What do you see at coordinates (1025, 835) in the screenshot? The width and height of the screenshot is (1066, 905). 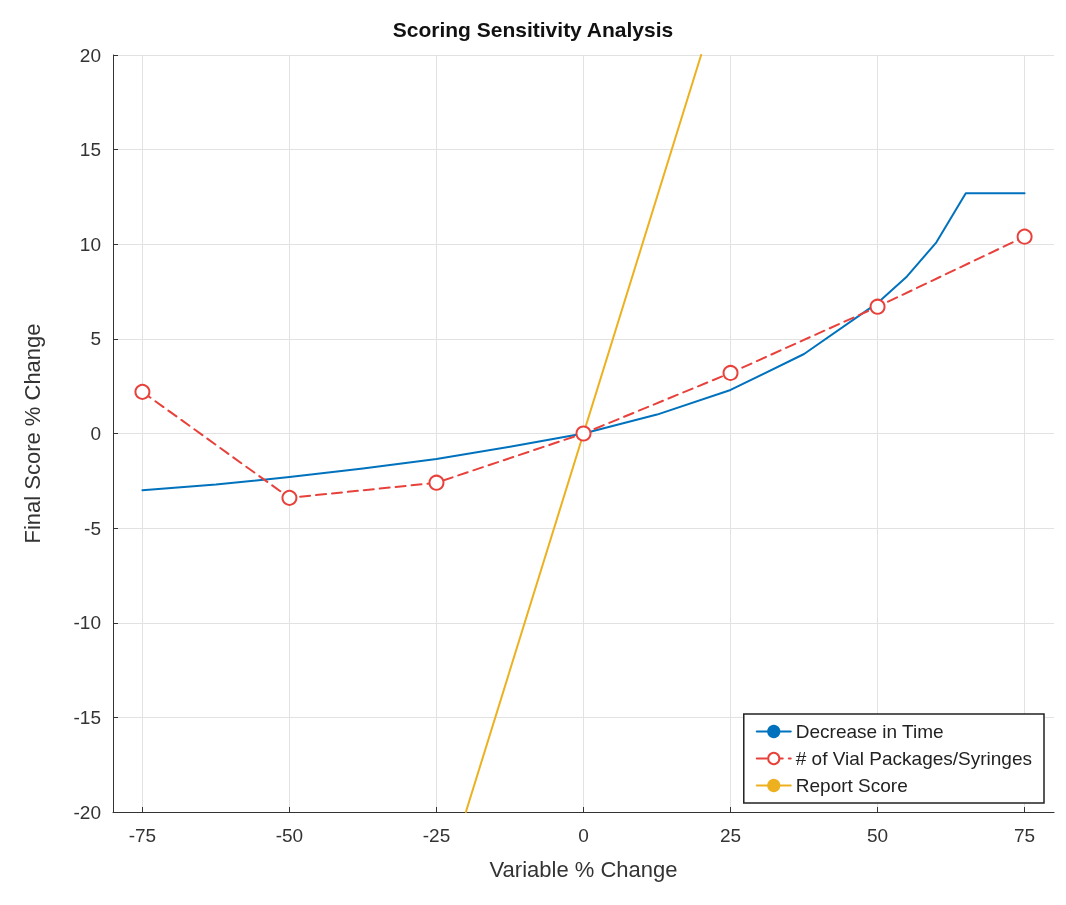 I see `x-tick-label: 75` at bounding box center [1025, 835].